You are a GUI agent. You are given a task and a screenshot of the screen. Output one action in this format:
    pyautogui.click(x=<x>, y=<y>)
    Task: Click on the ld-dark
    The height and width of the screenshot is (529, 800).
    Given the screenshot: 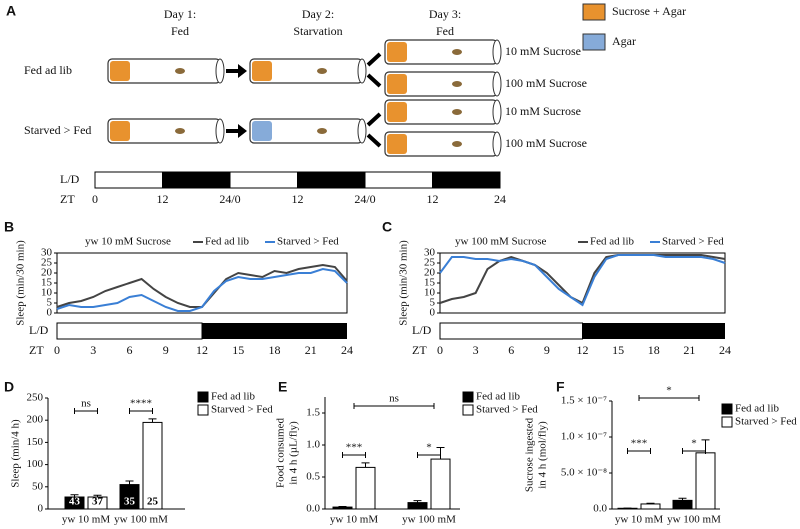 What is the action you would take?
    pyautogui.click(x=274, y=331)
    